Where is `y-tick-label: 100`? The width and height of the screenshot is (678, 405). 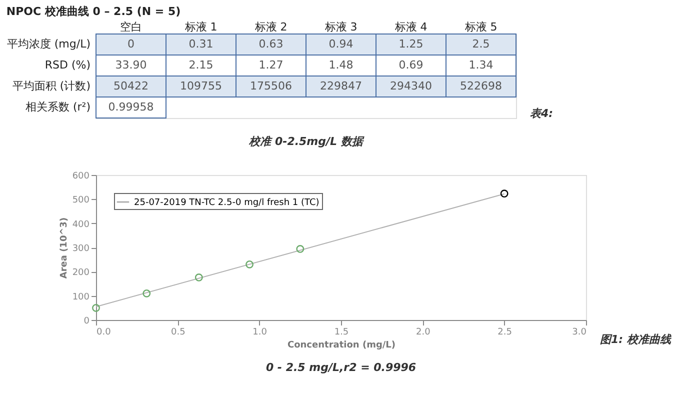
y-tick-label: 100 is located at coordinates (81, 297).